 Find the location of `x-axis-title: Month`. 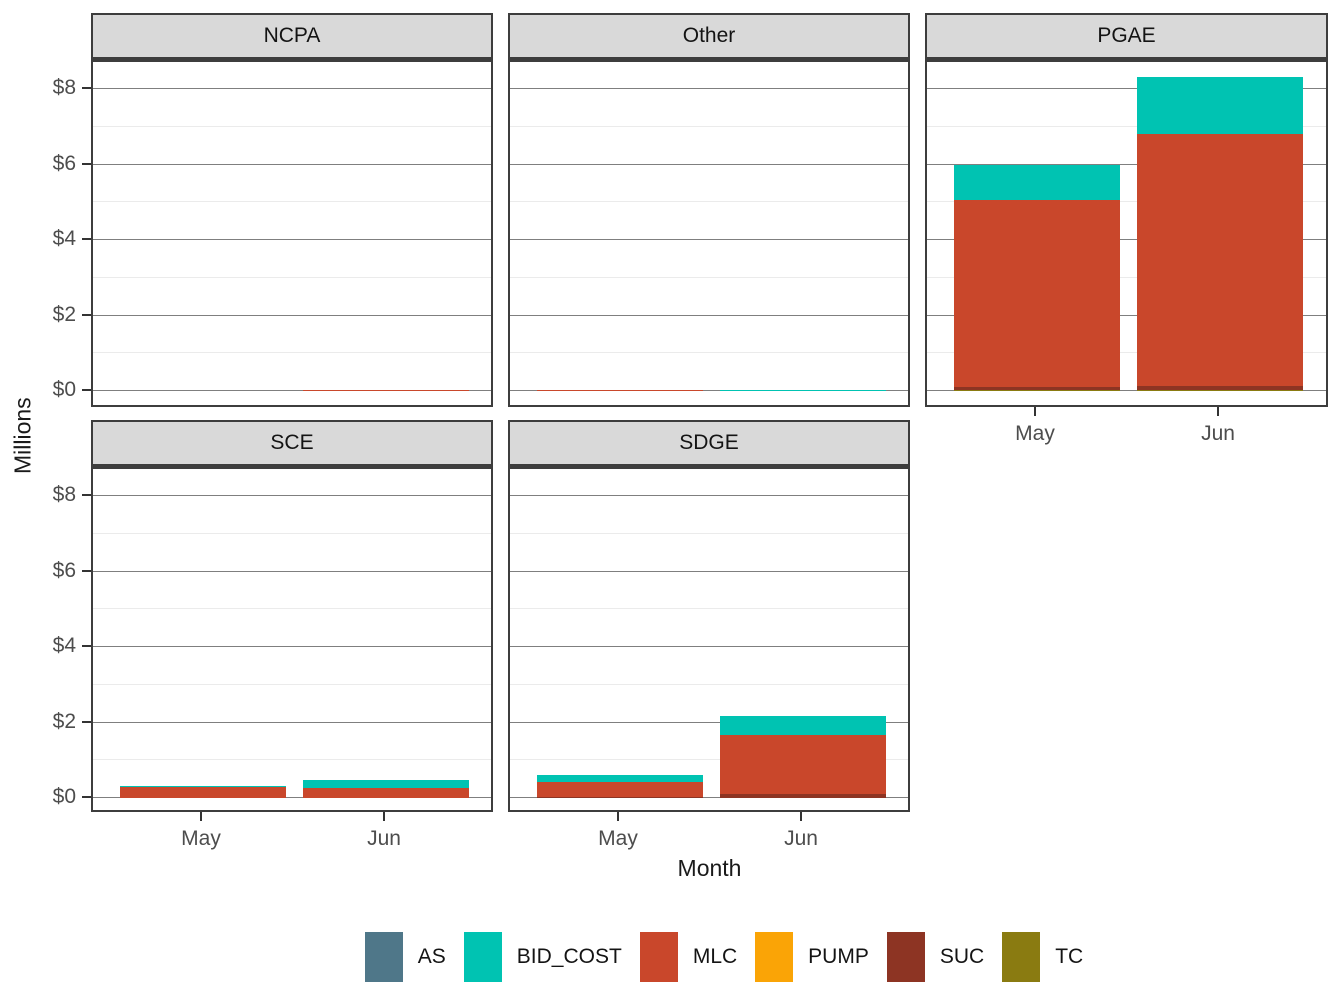

x-axis-title: Month is located at coordinates (709, 868).